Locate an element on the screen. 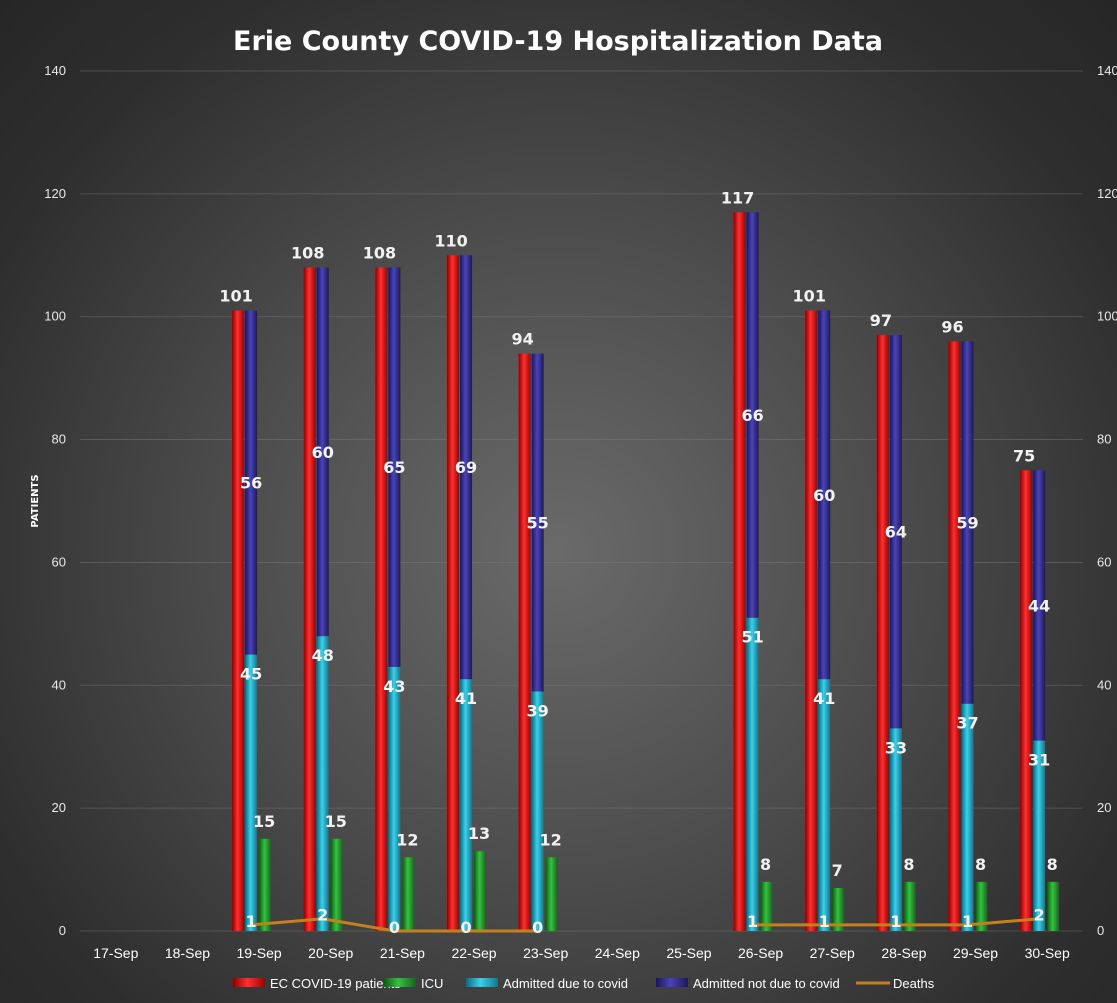  x-tick-label: 23-Sep is located at coordinates (545, 953).